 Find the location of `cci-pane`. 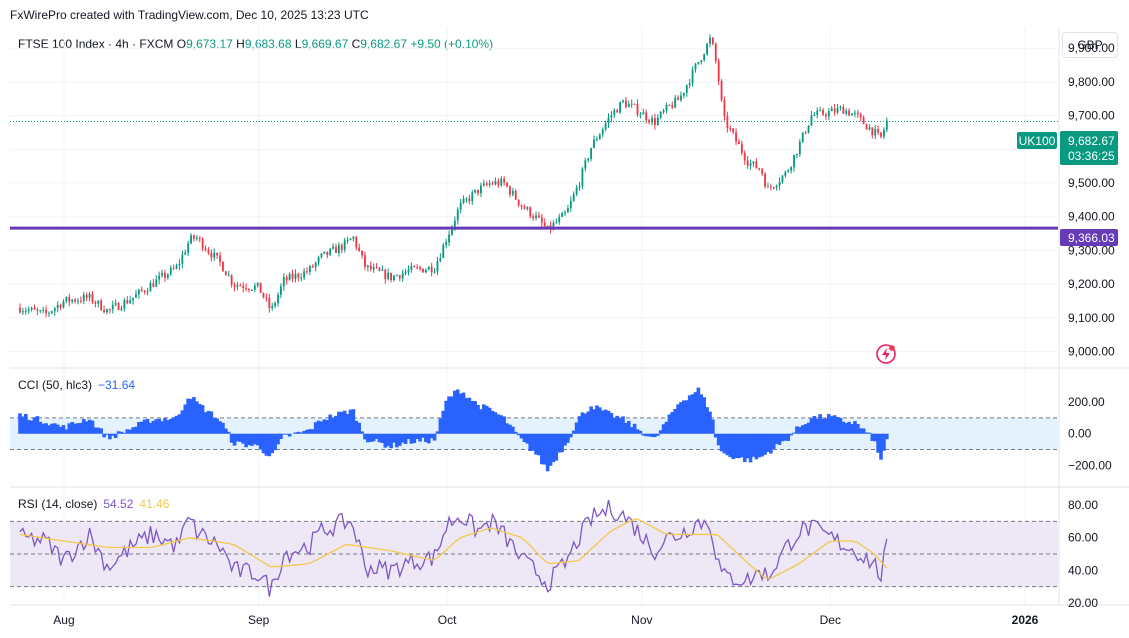

cci-pane is located at coordinates (534, 429).